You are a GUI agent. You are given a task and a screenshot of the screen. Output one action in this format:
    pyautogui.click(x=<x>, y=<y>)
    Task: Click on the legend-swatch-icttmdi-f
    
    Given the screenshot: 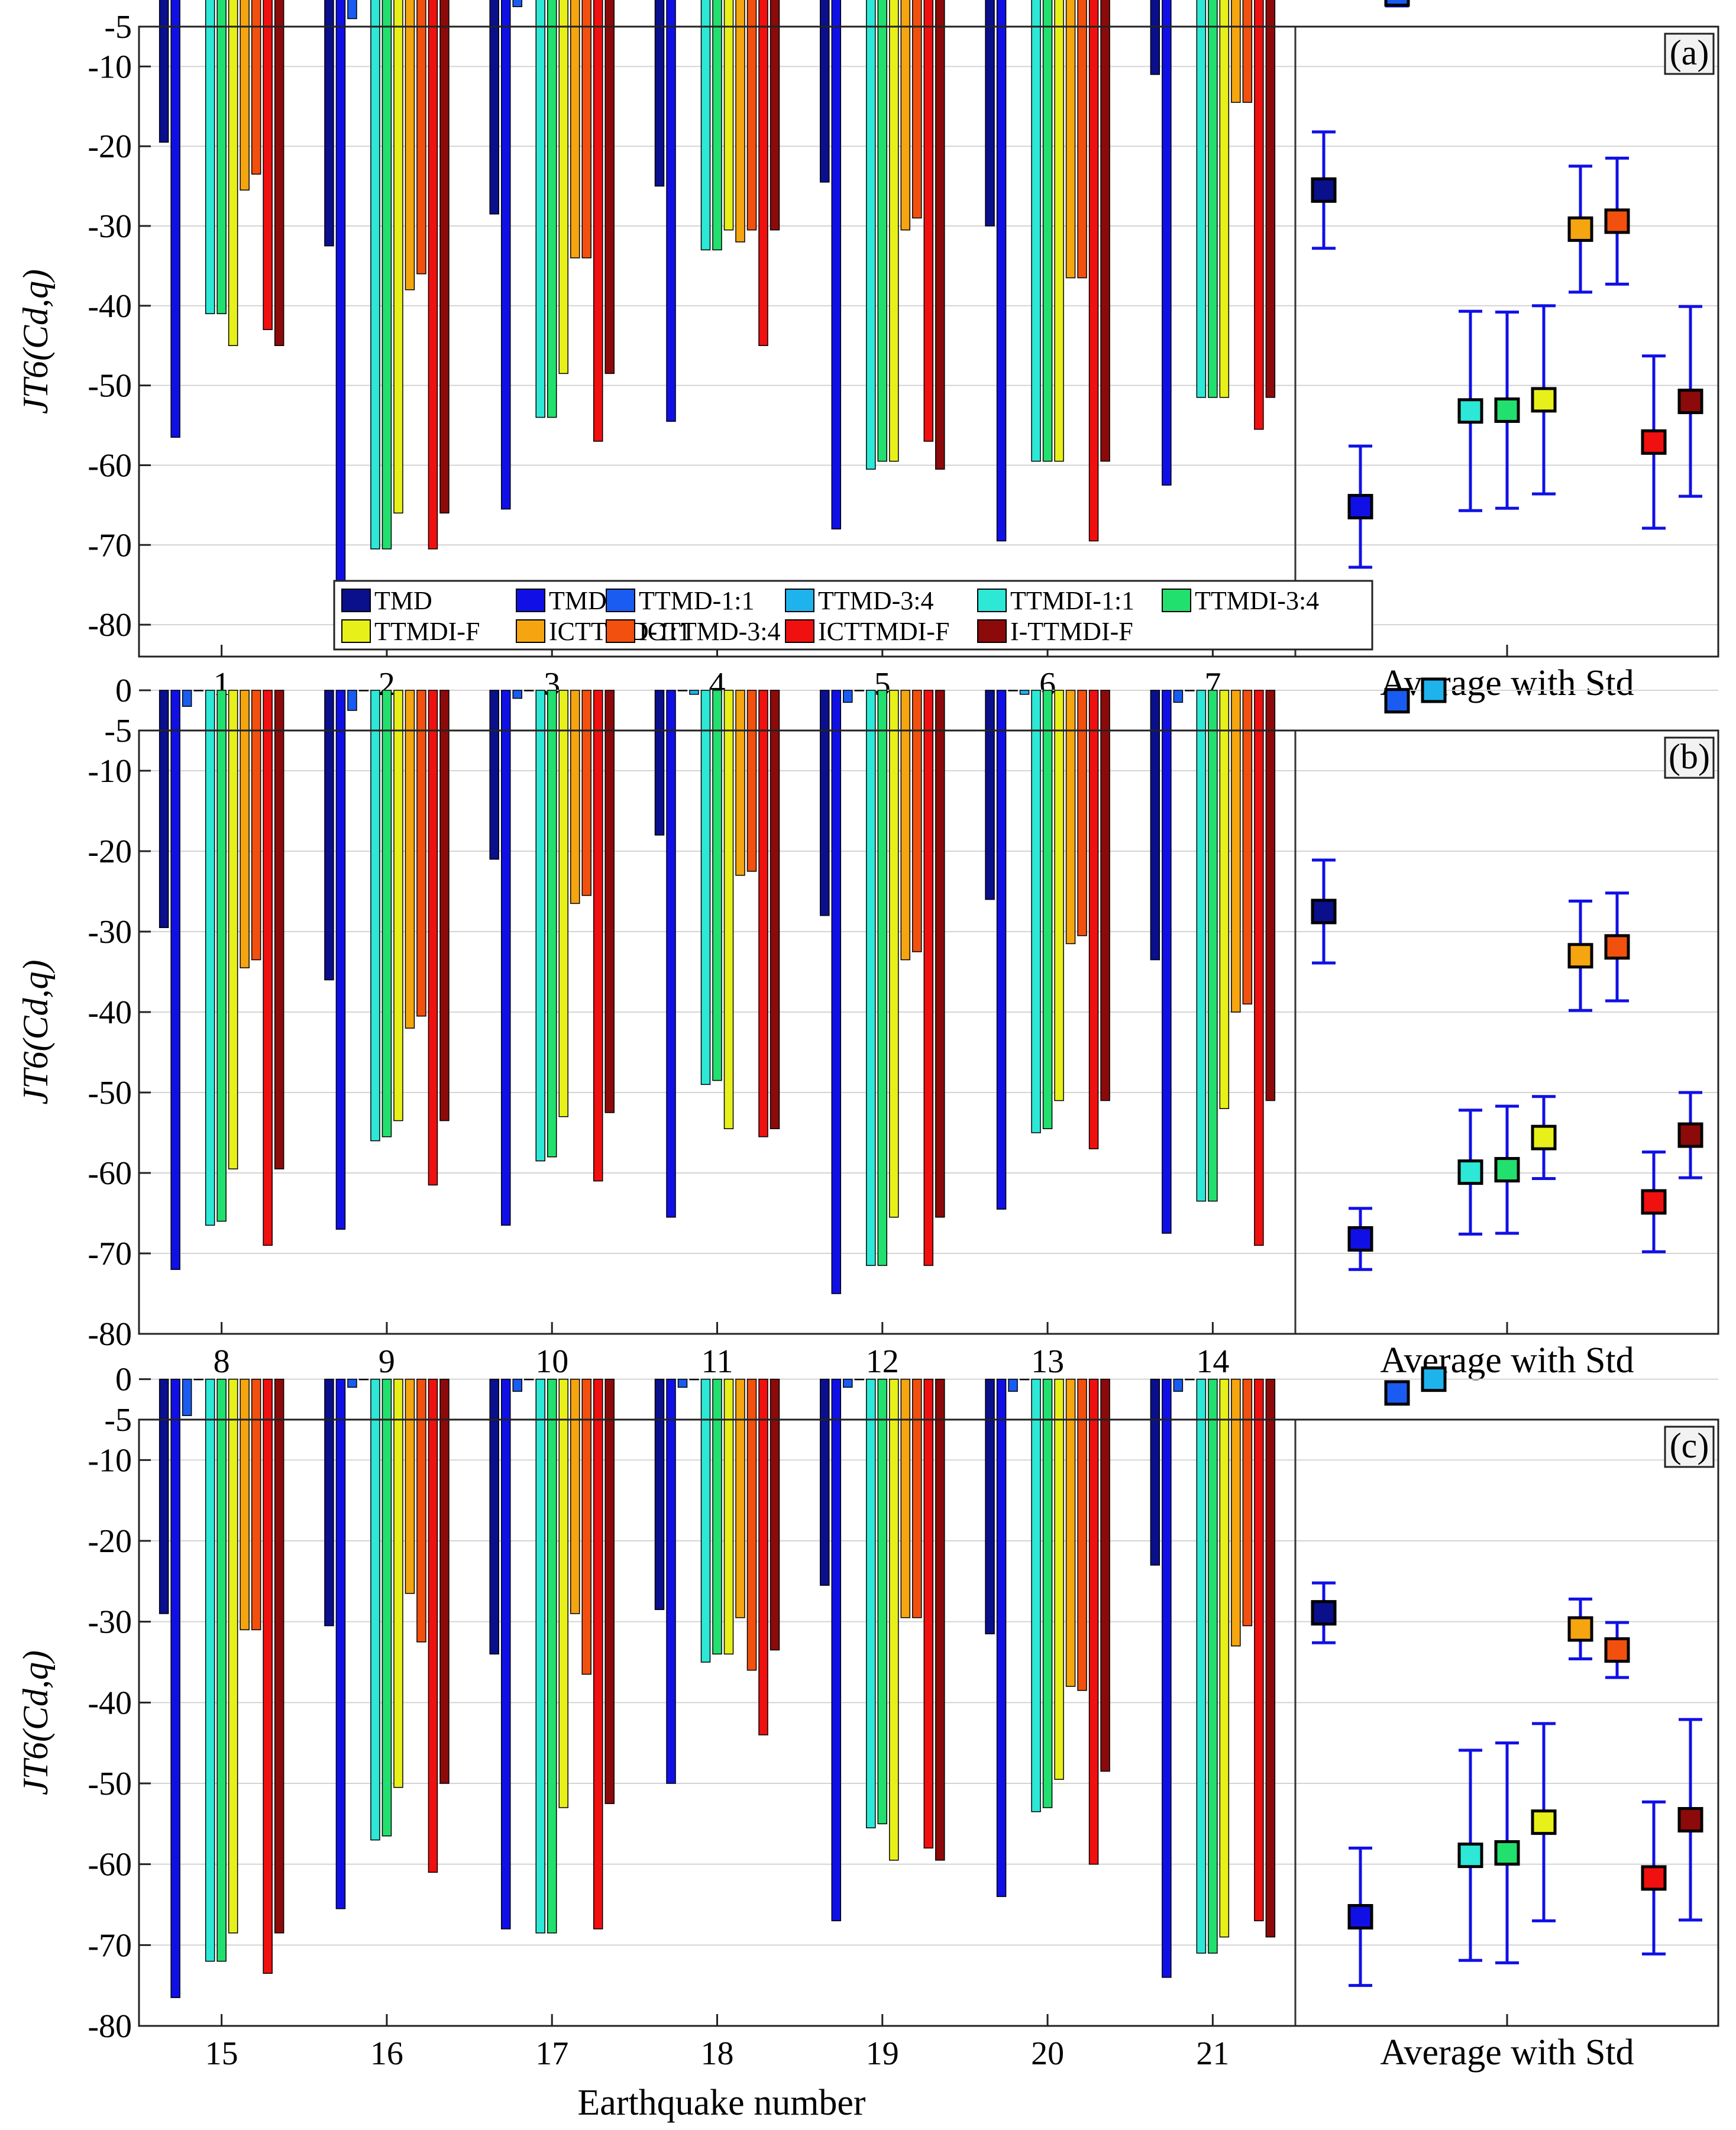 What is the action you would take?
    pyautogui.click(x=799, y=631)
    